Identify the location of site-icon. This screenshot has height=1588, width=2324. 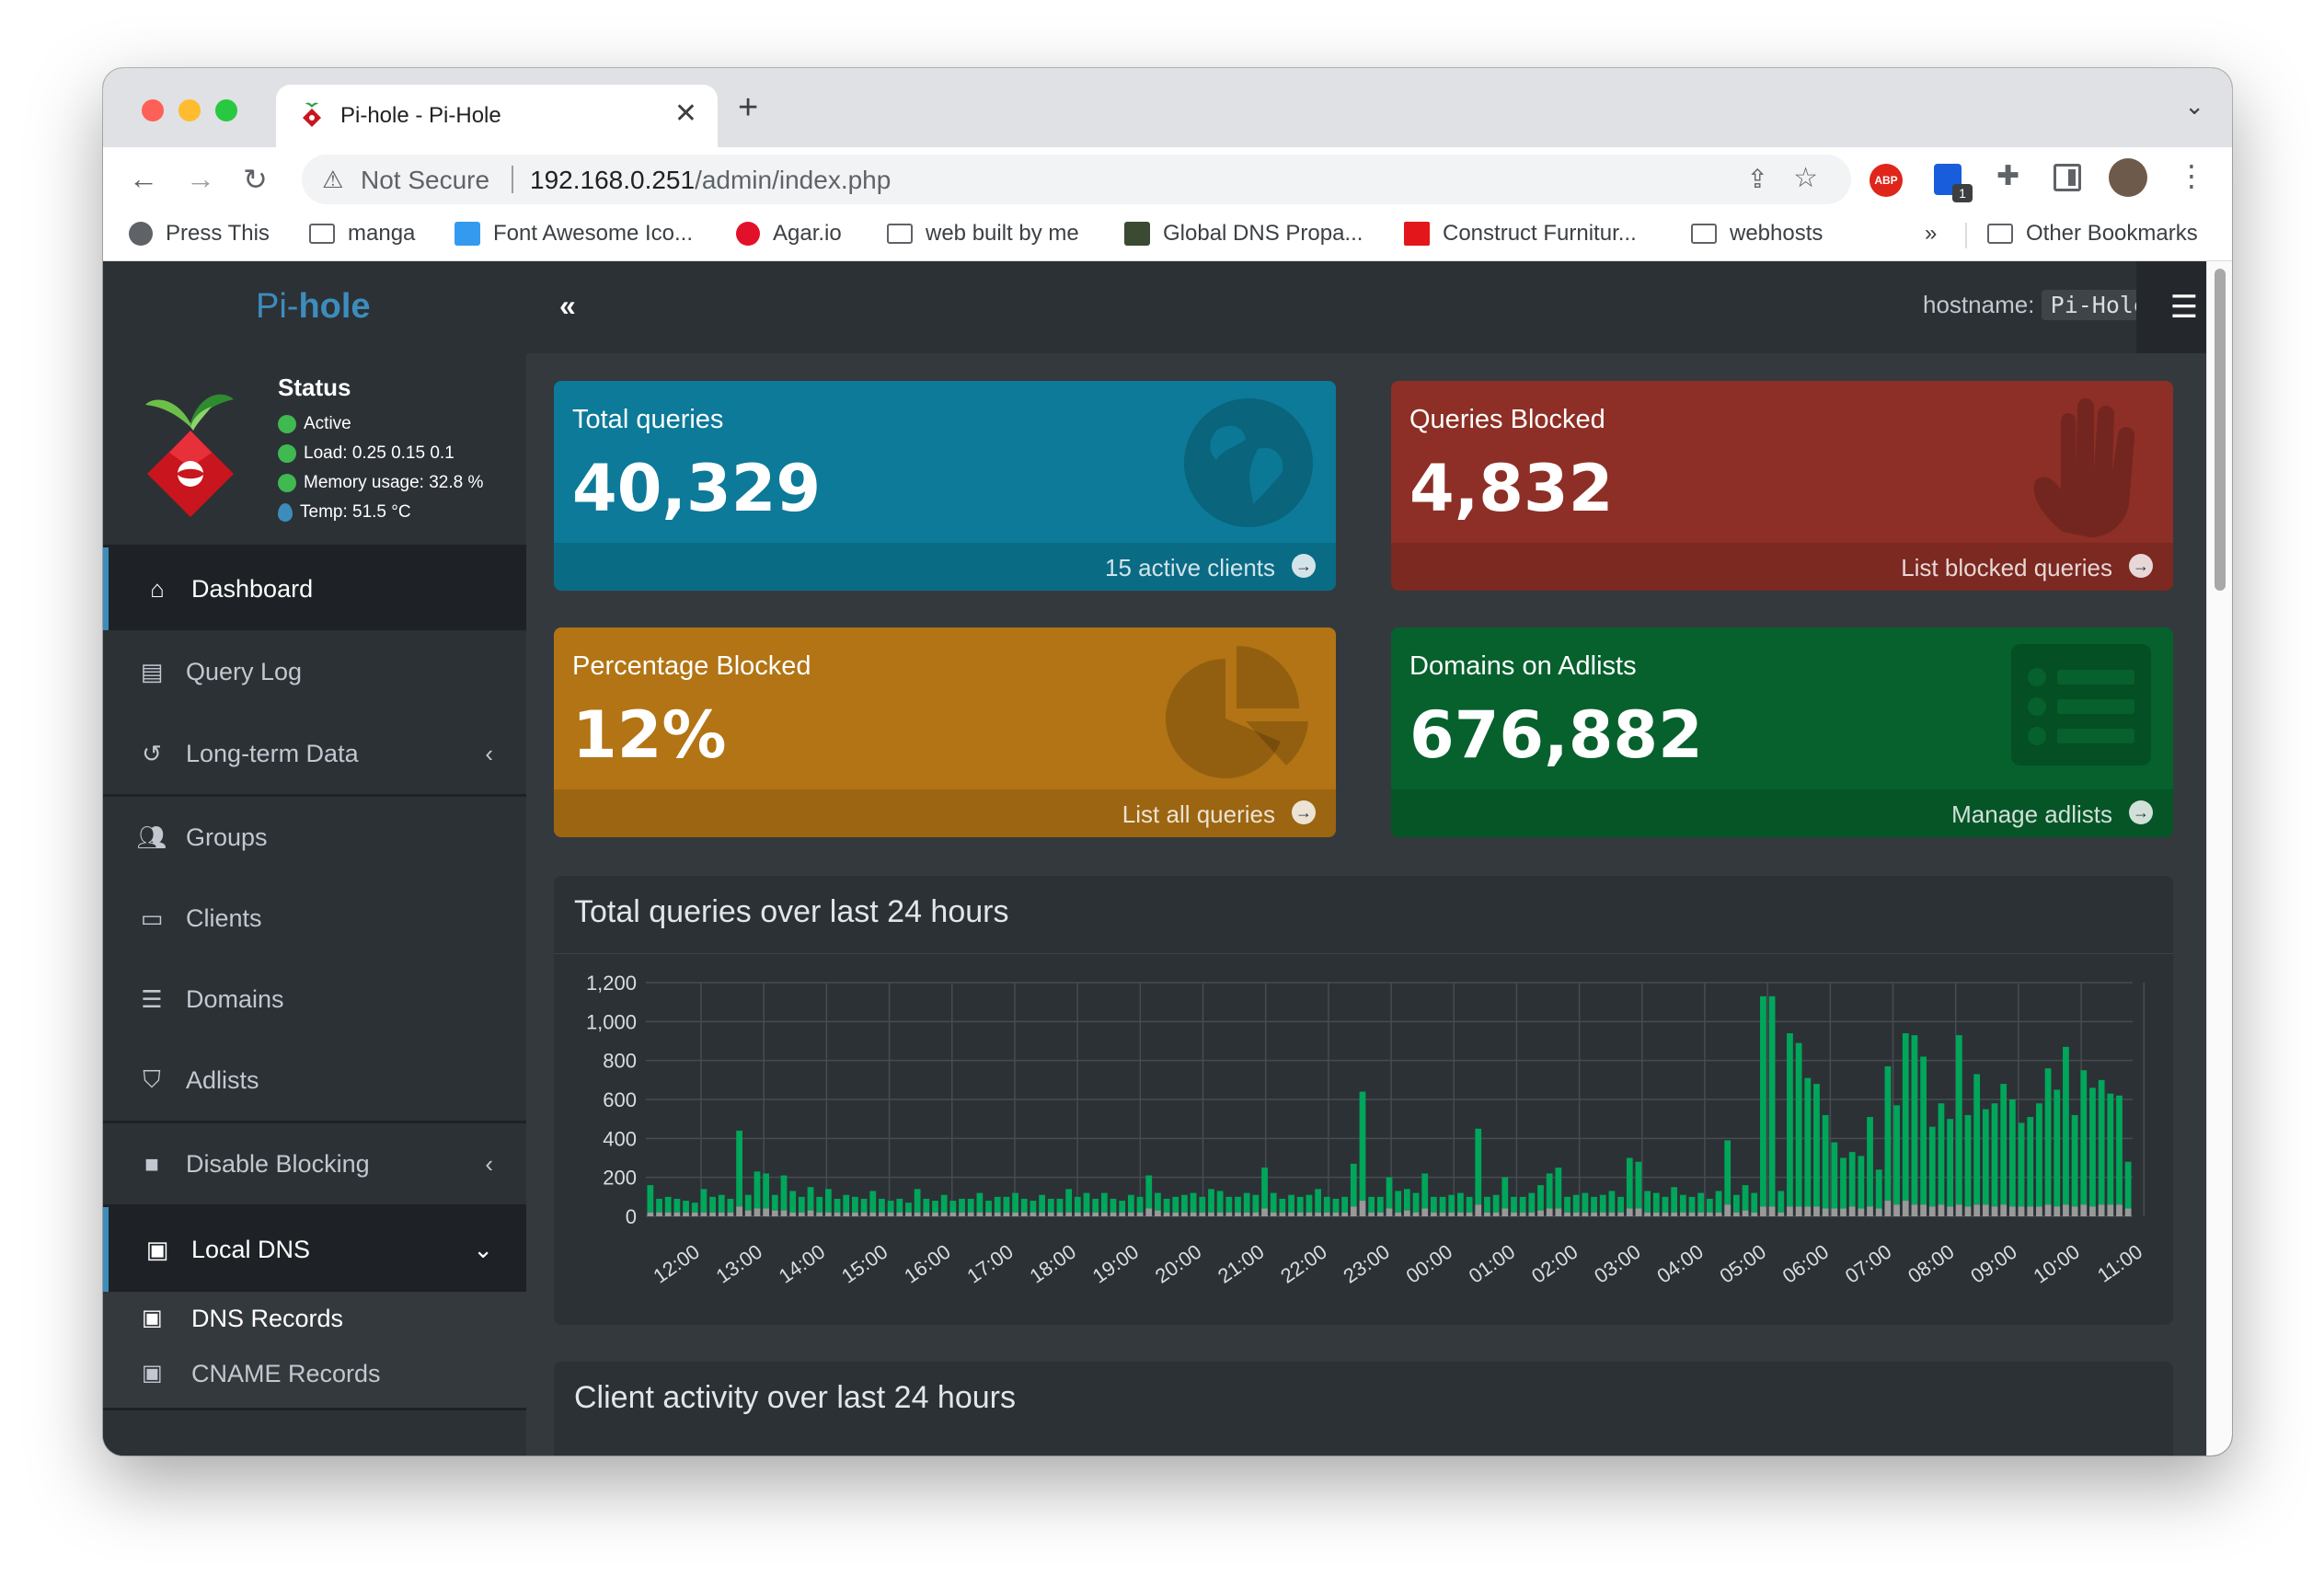
(1417, 234).